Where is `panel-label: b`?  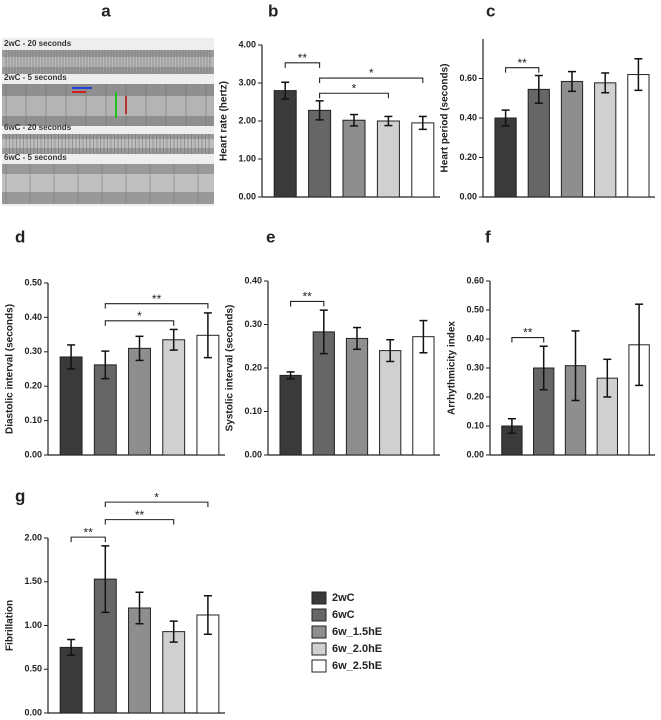
panel-label: b is located at coordinates (273, 10).